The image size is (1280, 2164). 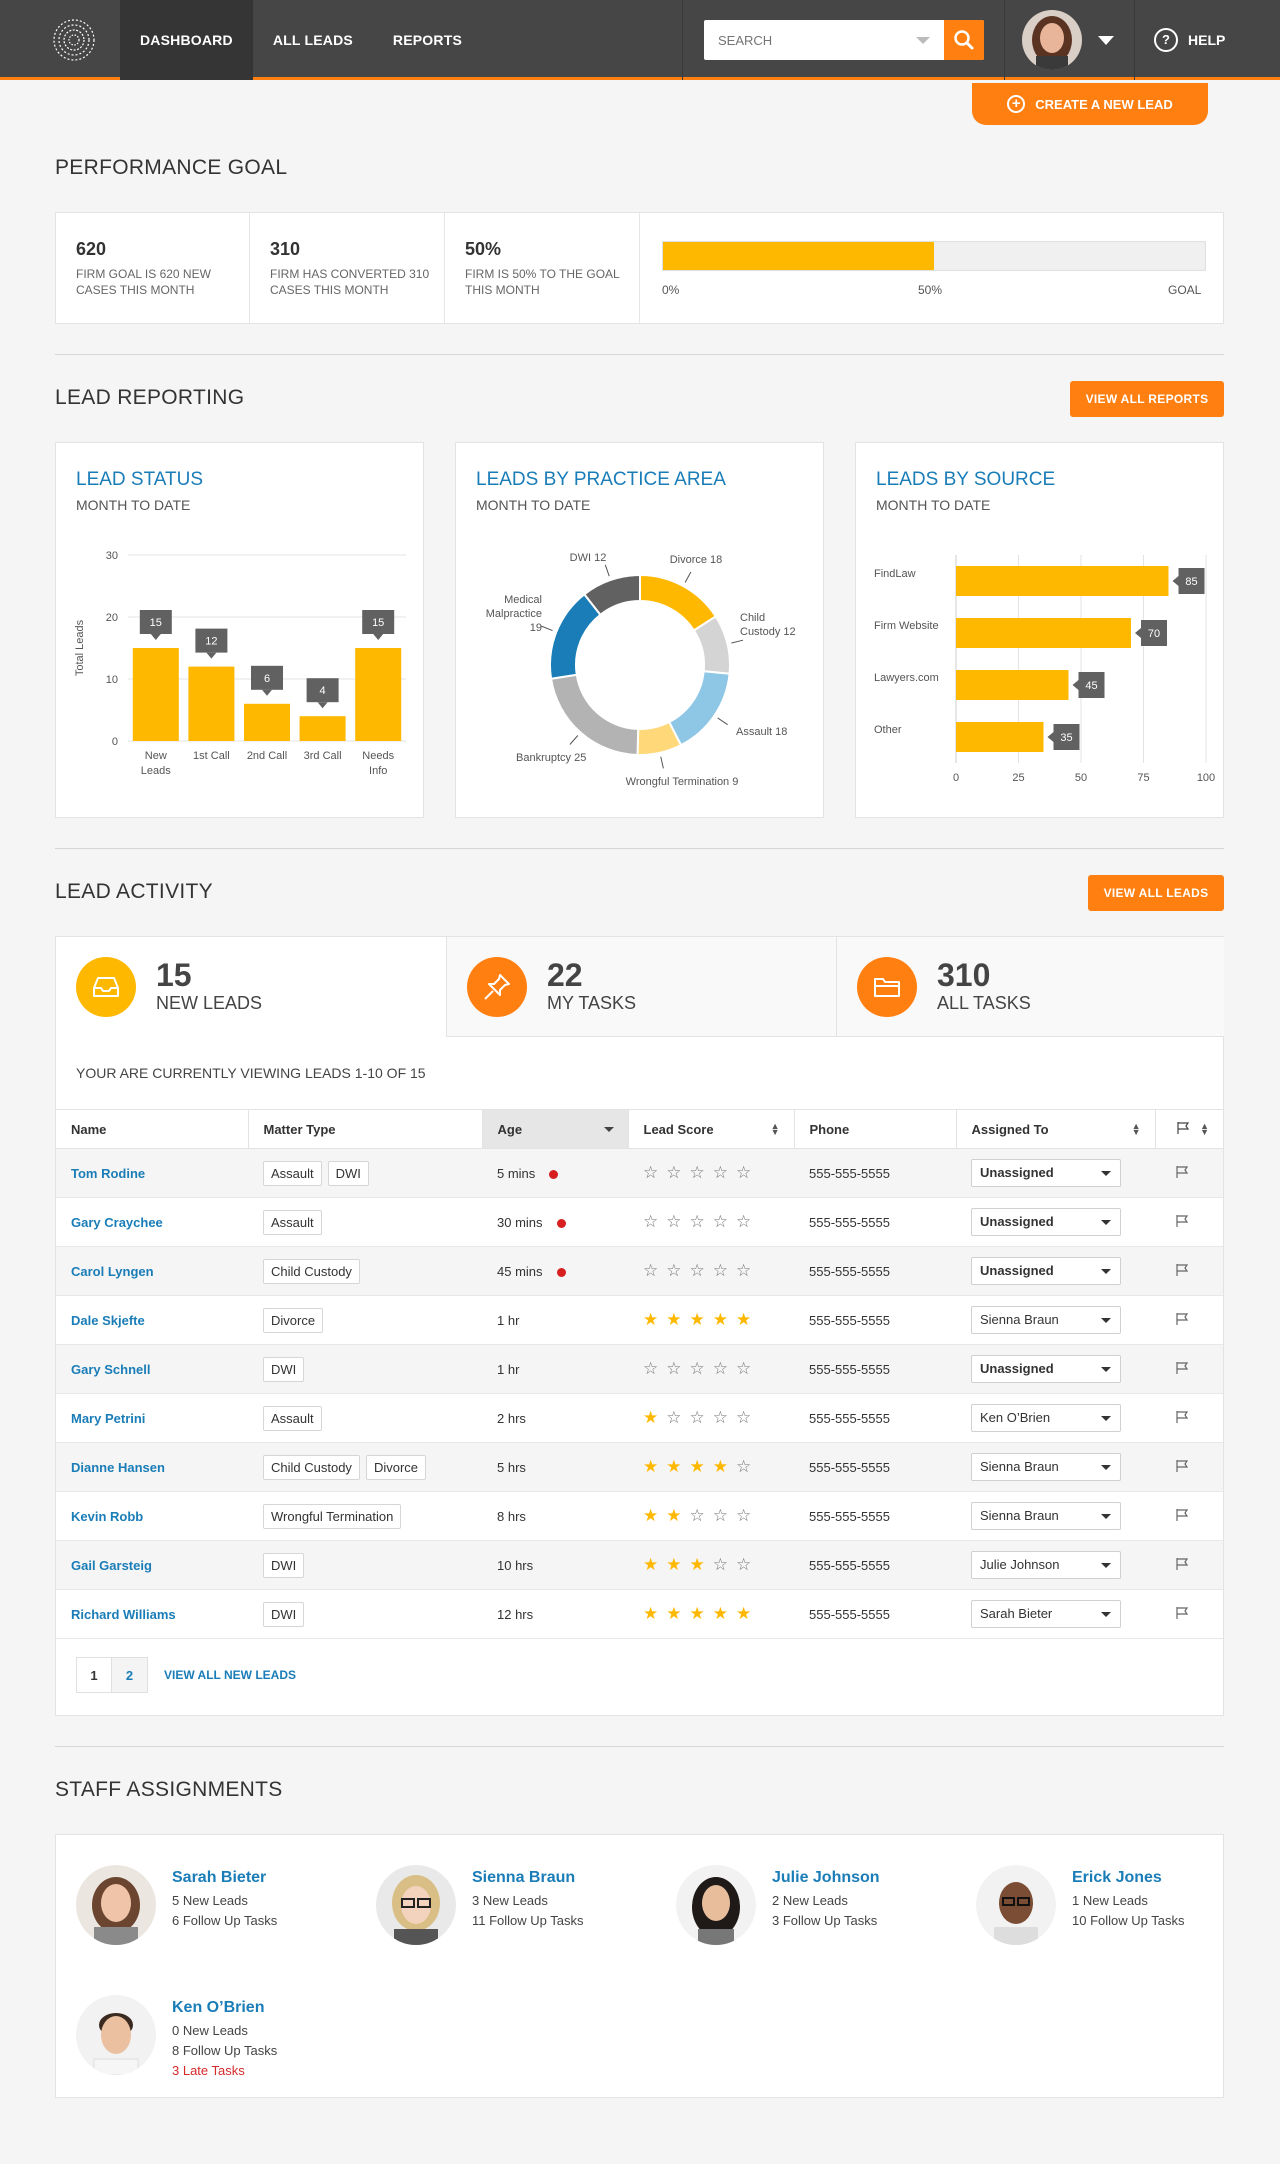 What do you see at coordinates (1046, 1614) in the screenshot?
I see `assigned-to-select: Sarah Bieter` at bounding box center [1046, 1614].